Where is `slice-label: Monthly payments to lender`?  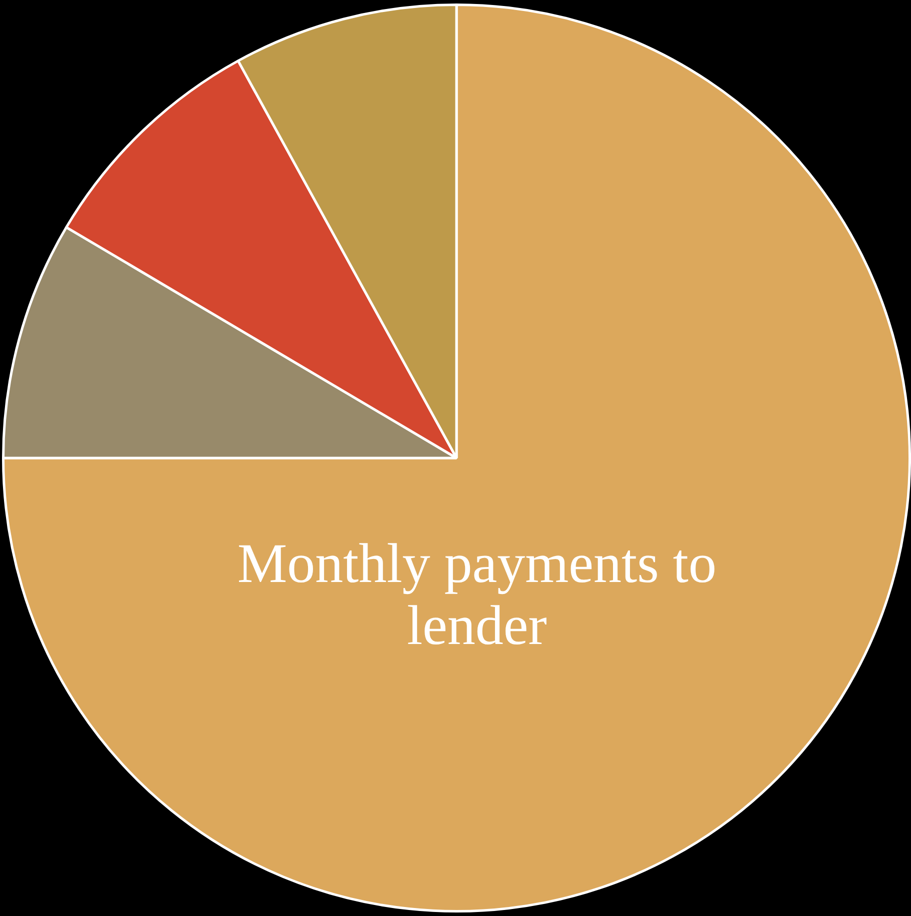
slice-label: Monthly payments to lender is located at coordinates (476, 595).